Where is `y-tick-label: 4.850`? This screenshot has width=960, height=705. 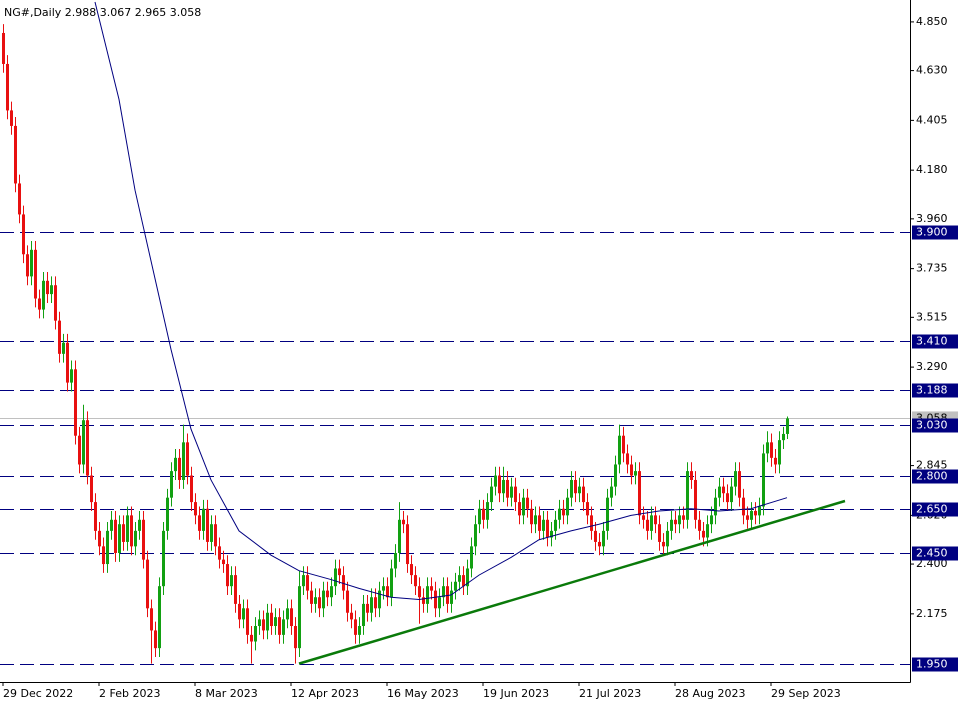 y-tick-label: 4.850 is located at coordinates (932, 21).